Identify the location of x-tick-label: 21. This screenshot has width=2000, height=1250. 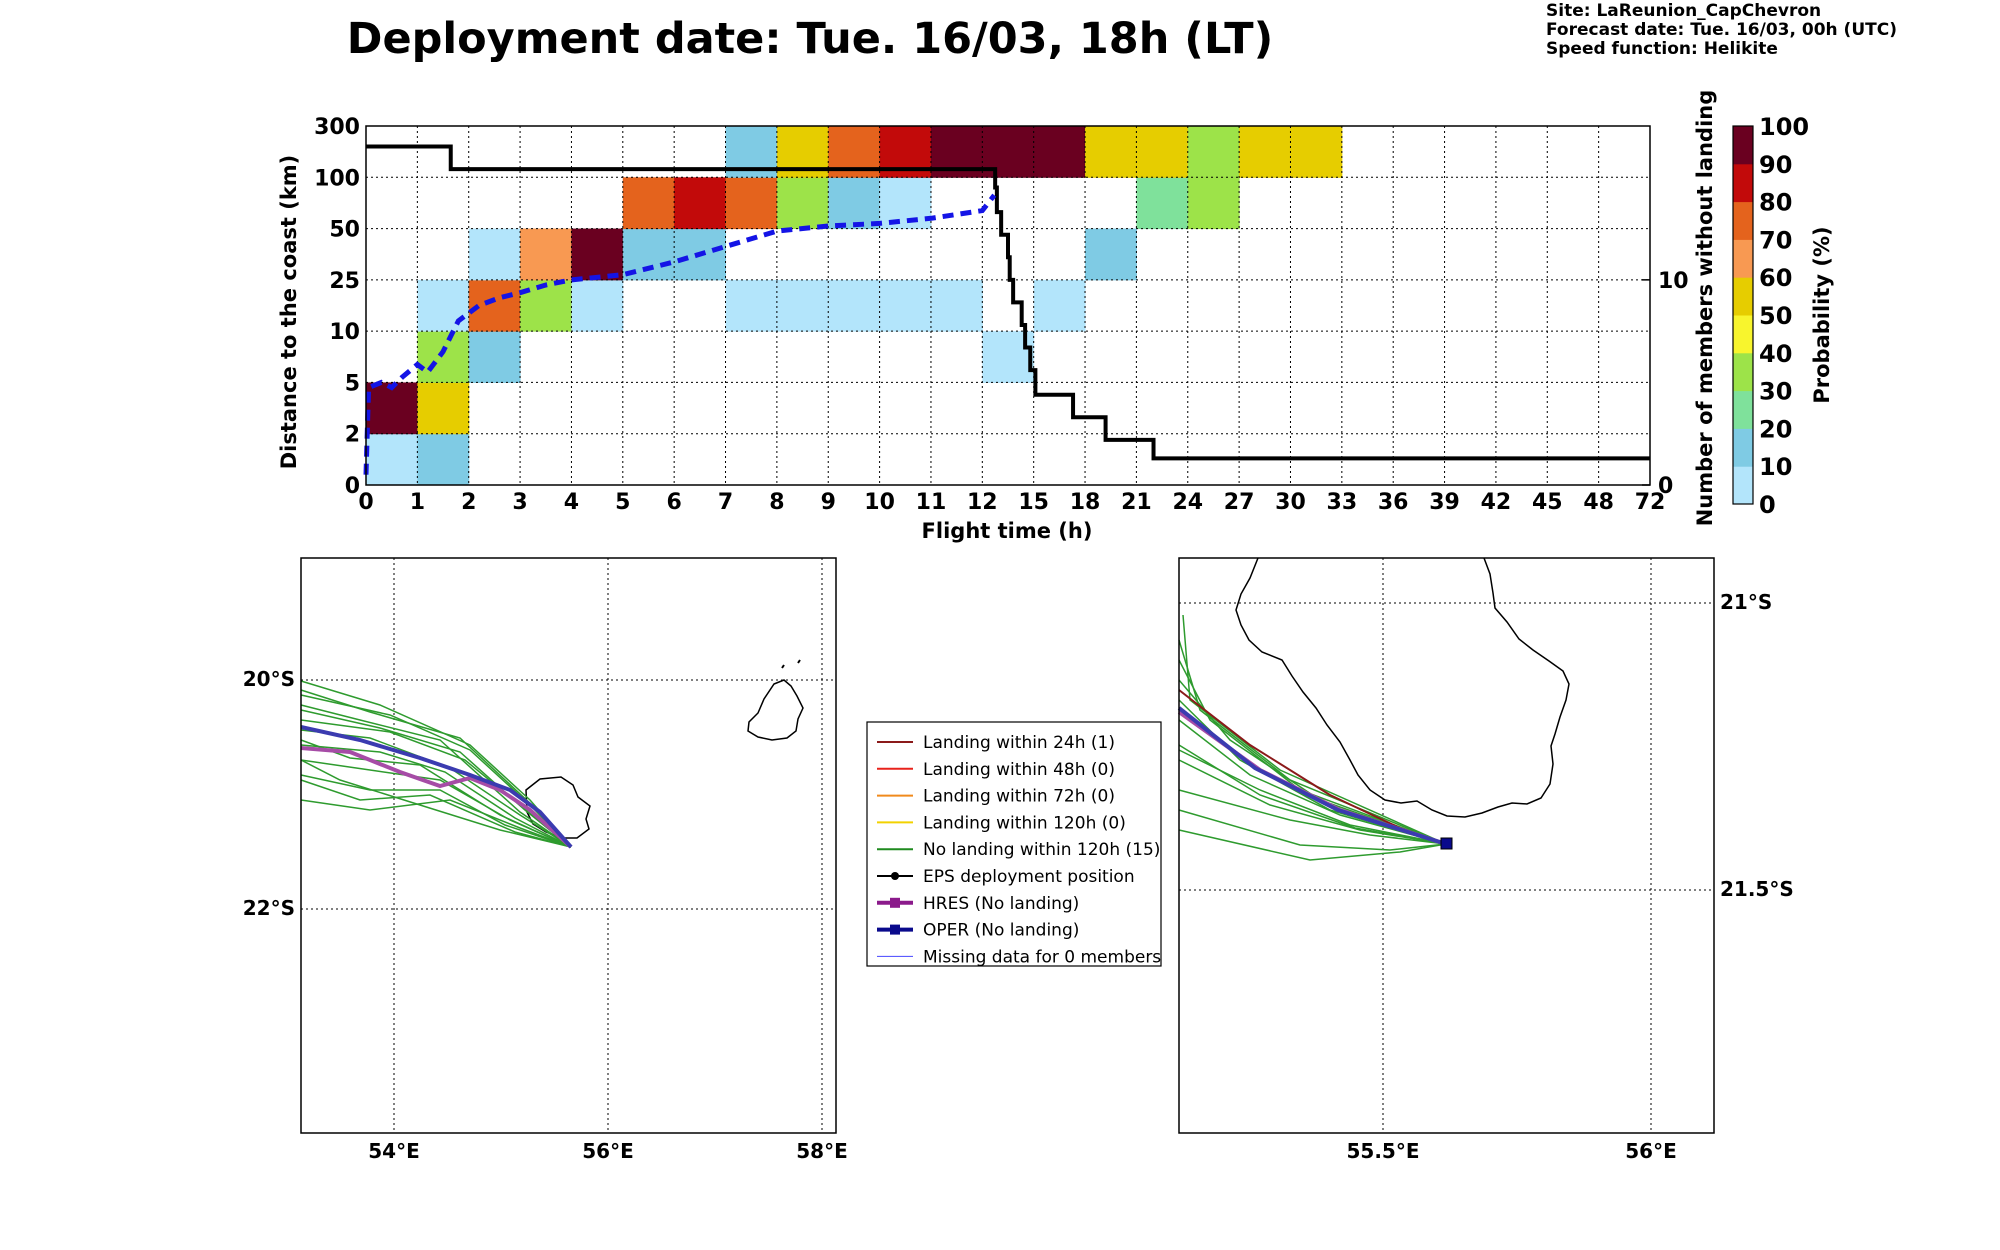
(1136, 502).